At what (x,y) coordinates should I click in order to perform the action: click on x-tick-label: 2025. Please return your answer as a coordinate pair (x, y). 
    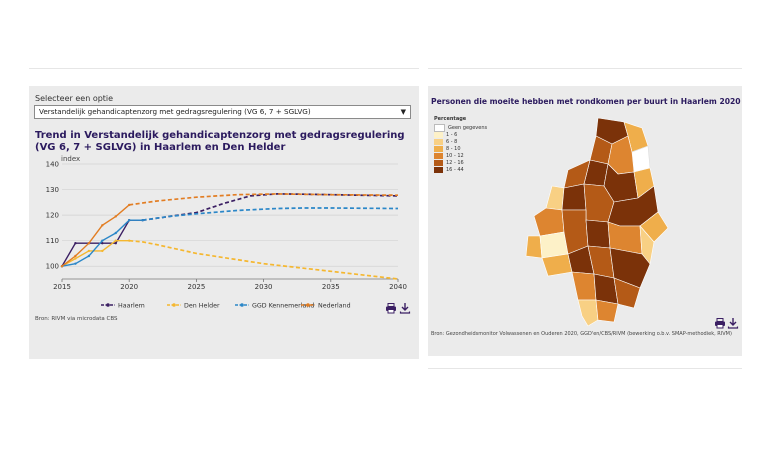
    Looking at the image, I should click on (196, 287).